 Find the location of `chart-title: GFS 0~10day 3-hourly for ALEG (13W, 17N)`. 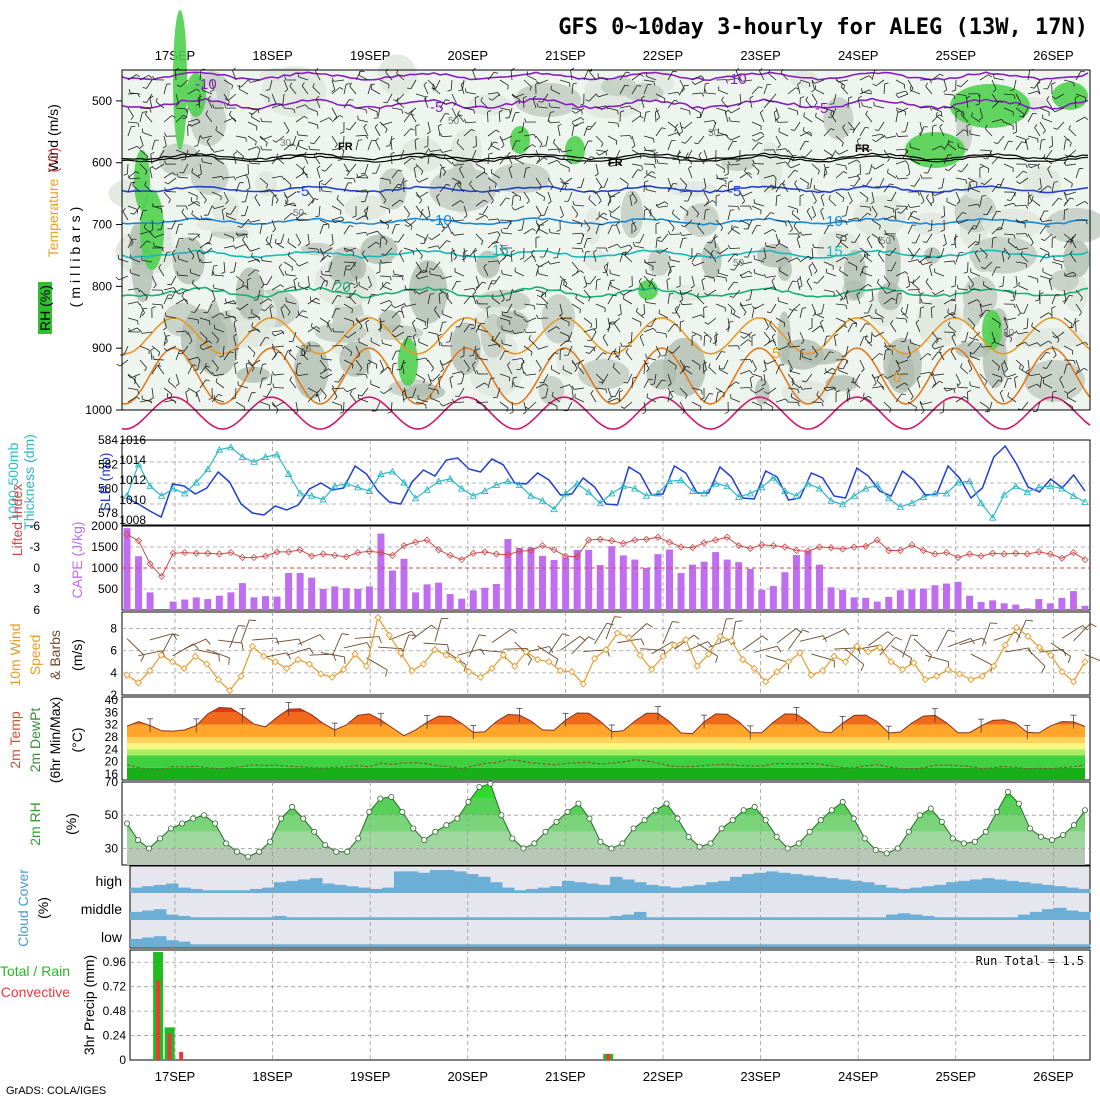

chart-title: GFS 0~10day 3-hourly for ALEG (13W, 17N) is located at coordinates (823, 27).